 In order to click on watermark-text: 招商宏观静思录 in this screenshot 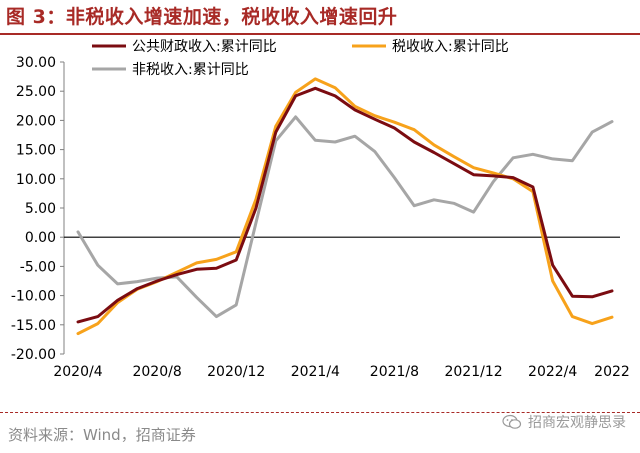, I will do `click(577, 423)`.